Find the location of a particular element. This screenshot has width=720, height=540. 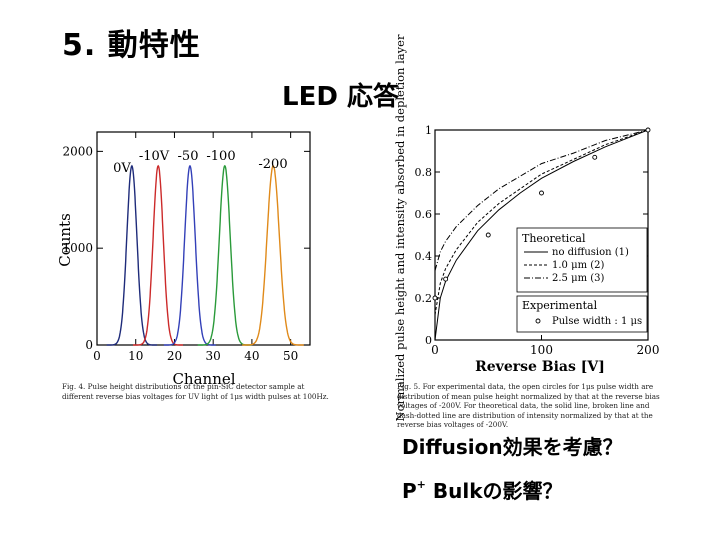

question-bulk: P+ Bulkの影響？ is located at coordinates (482, 490).